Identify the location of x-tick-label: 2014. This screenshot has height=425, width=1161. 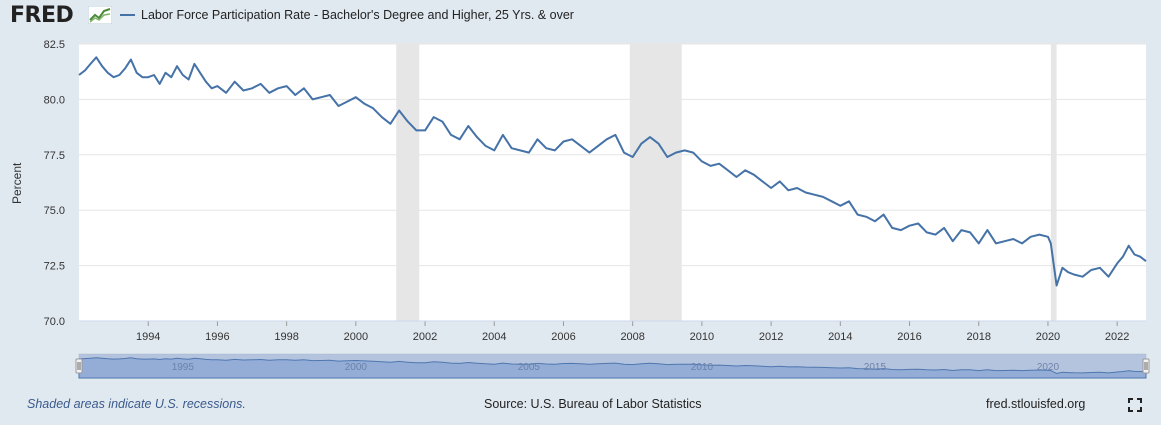
(840, 337).